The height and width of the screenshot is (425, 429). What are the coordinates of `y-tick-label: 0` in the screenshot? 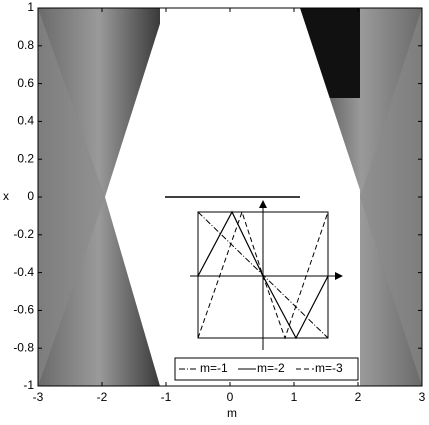 It's located at (30, 196).